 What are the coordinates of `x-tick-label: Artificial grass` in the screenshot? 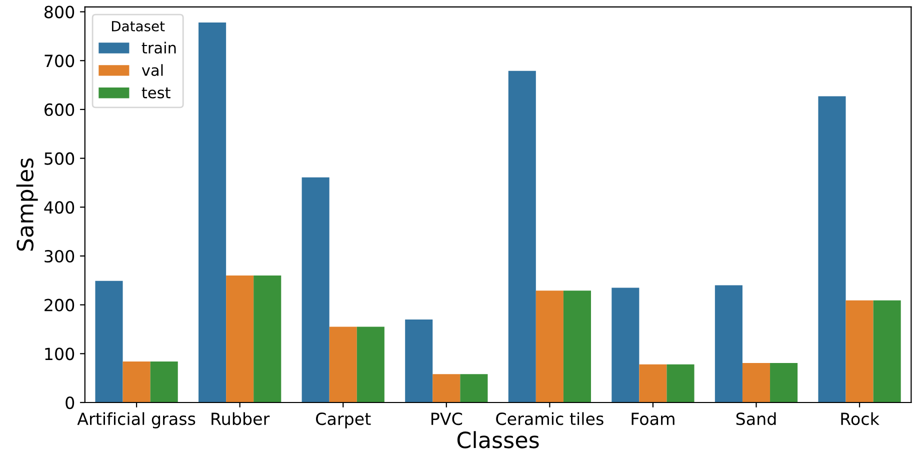 It's located at (136, 420).